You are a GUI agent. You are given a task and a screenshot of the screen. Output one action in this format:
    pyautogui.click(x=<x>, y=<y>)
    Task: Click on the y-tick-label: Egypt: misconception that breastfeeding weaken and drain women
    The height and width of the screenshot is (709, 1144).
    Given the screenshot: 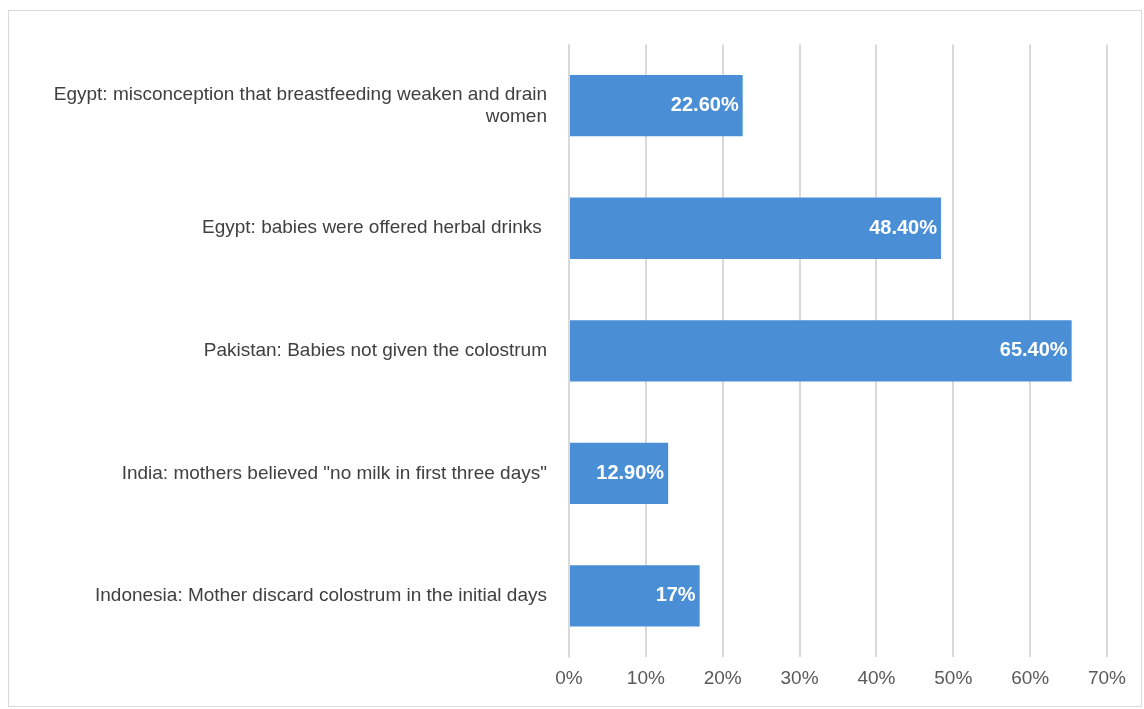 What is the action you would take?
    pyautogui.click(x=300, y=104)
    